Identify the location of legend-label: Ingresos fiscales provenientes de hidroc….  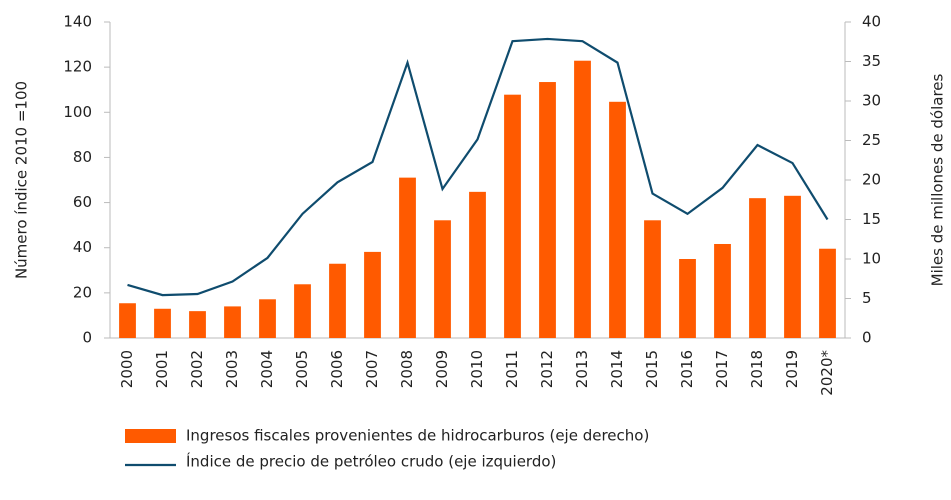
(417, 436).